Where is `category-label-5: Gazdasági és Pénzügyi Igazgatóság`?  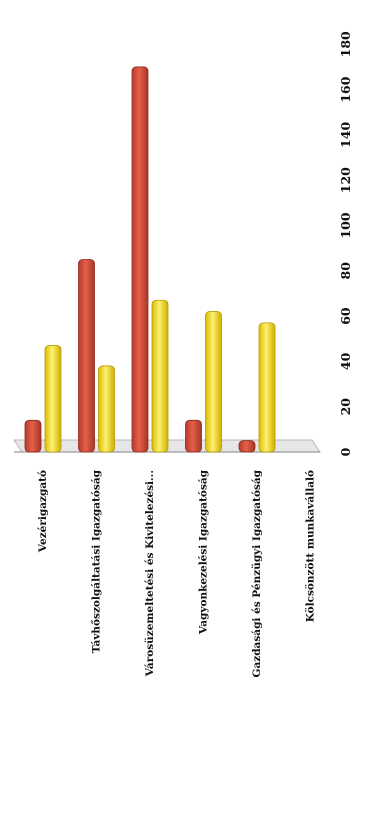 category-label-5: Gazdasági és Pénzügyi Igazgatóság is located at coordinates (257, 573).